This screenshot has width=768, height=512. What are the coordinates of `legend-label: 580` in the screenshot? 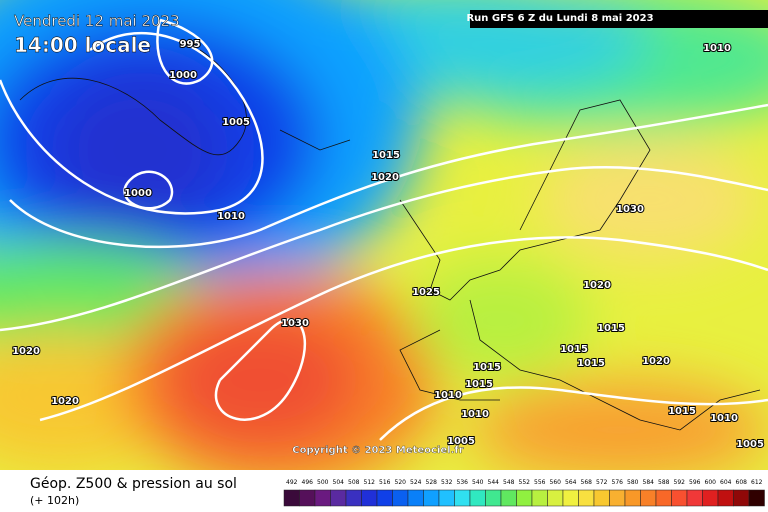 It's located at (633, 482).